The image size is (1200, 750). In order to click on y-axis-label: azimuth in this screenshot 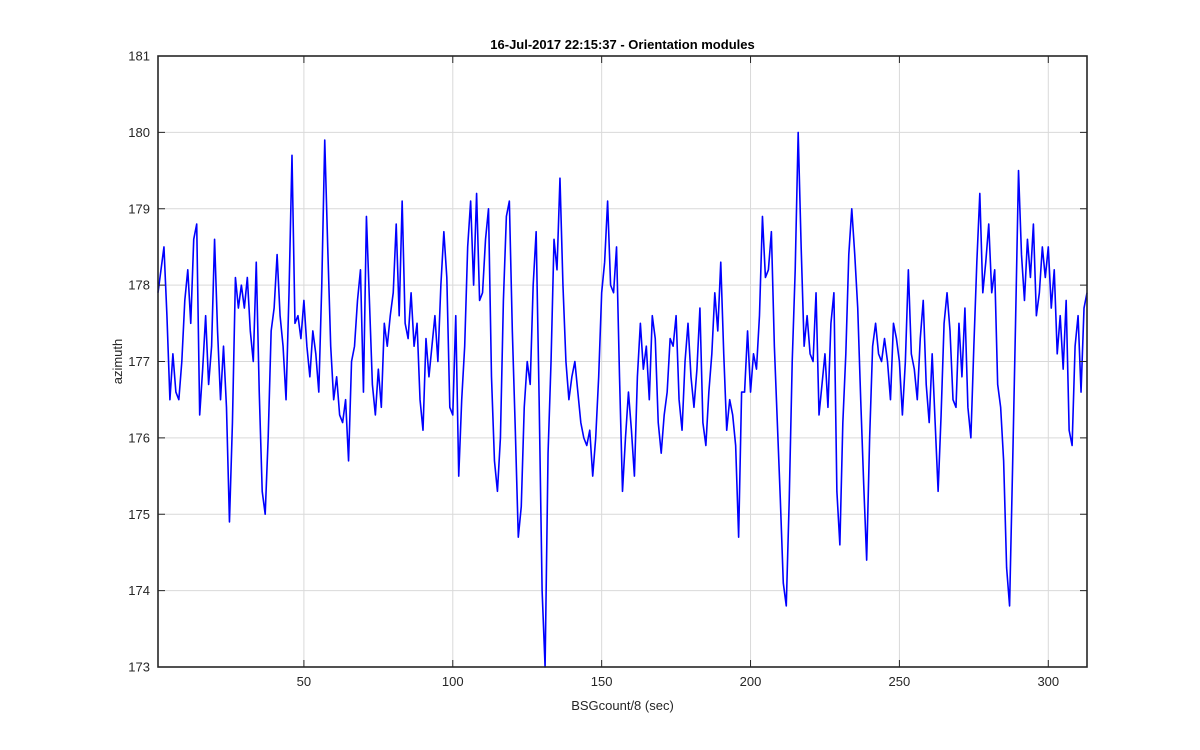, I will do `click(117, 362)`.